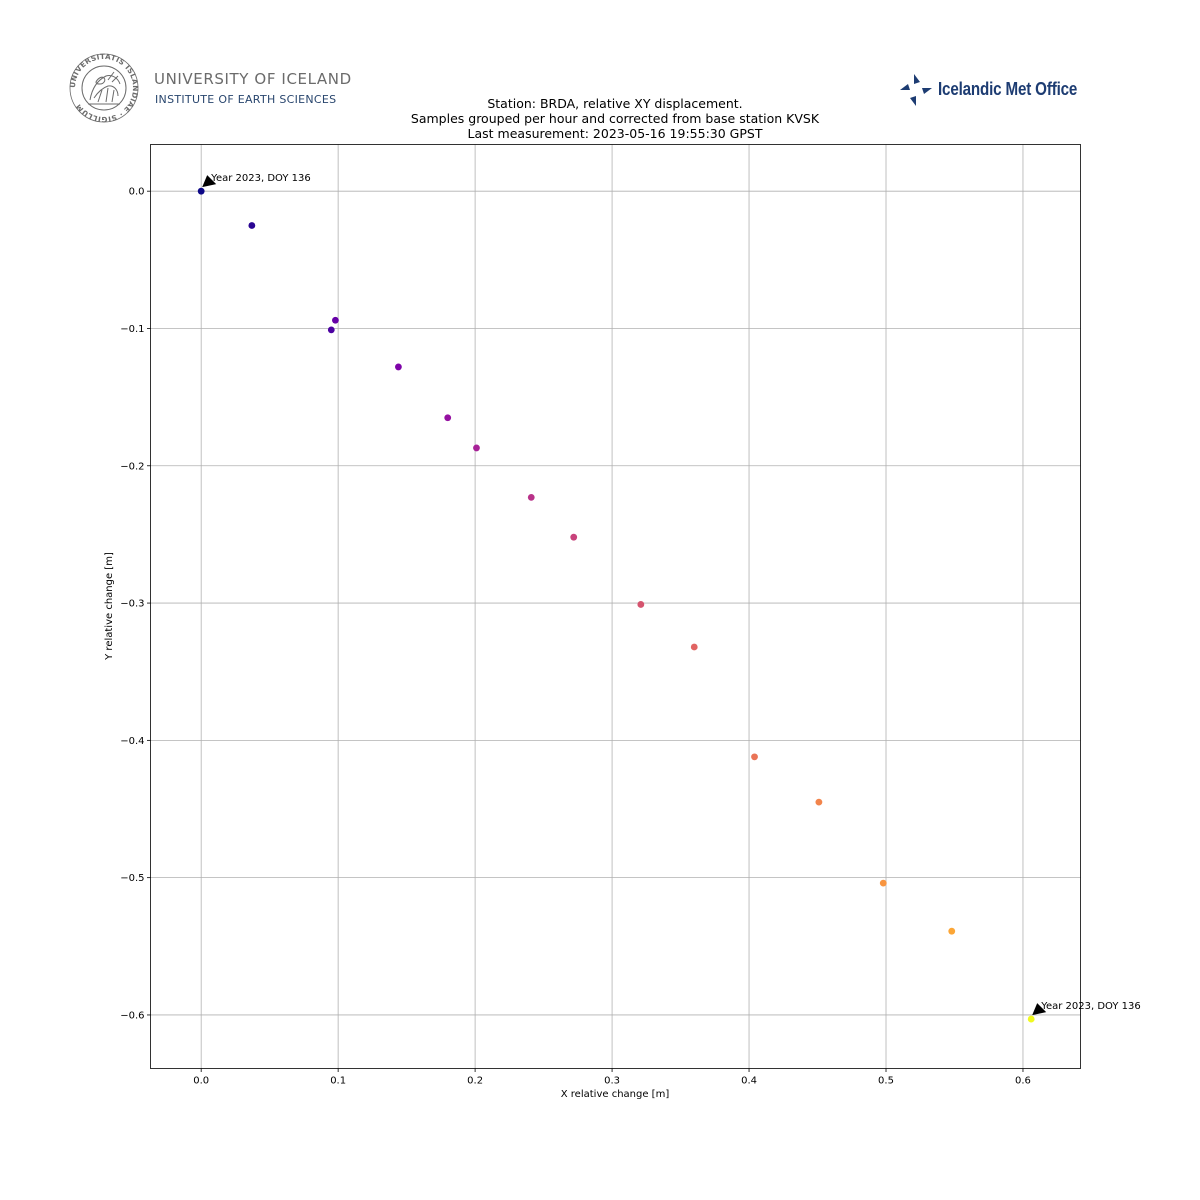  I want to click on icelandic-met-office-logo: Icelandic Met Office, so click(993, 90).